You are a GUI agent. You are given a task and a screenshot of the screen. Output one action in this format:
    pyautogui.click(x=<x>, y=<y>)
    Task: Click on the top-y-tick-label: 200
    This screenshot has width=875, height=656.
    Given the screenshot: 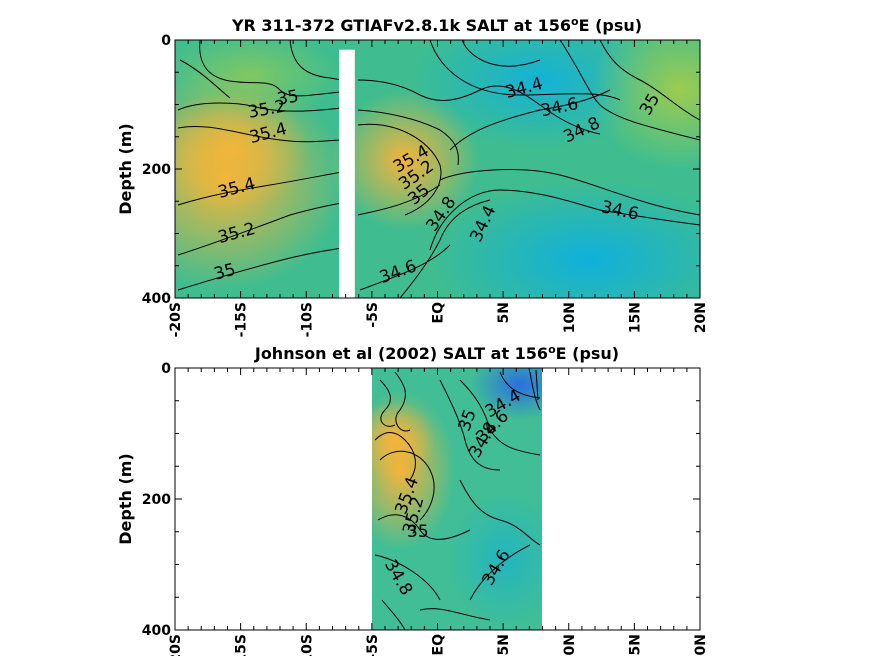 What is the action you would take?
    pyautogui.click(x=156, y=170)
    